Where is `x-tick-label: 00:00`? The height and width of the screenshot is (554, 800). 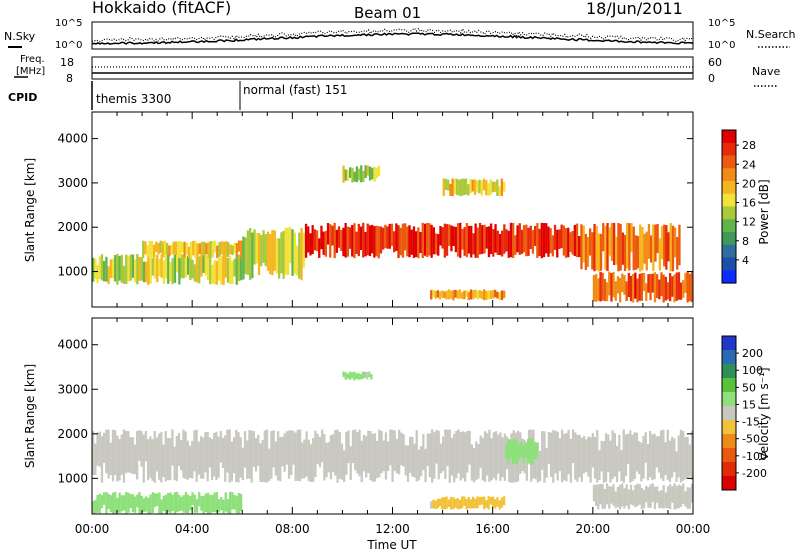 x-tick-label: 00:00 is located at coordinates (693, 529).